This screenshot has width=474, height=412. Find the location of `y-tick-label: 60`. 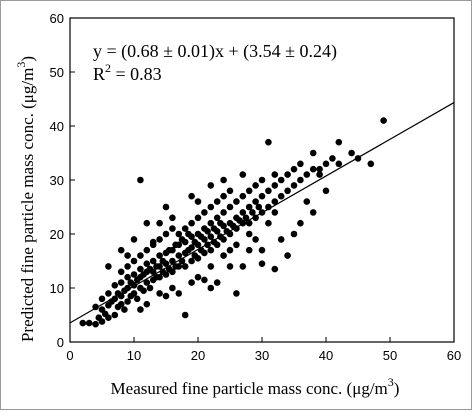

y-tick-label: 60 is located at coordinates (57, 18).